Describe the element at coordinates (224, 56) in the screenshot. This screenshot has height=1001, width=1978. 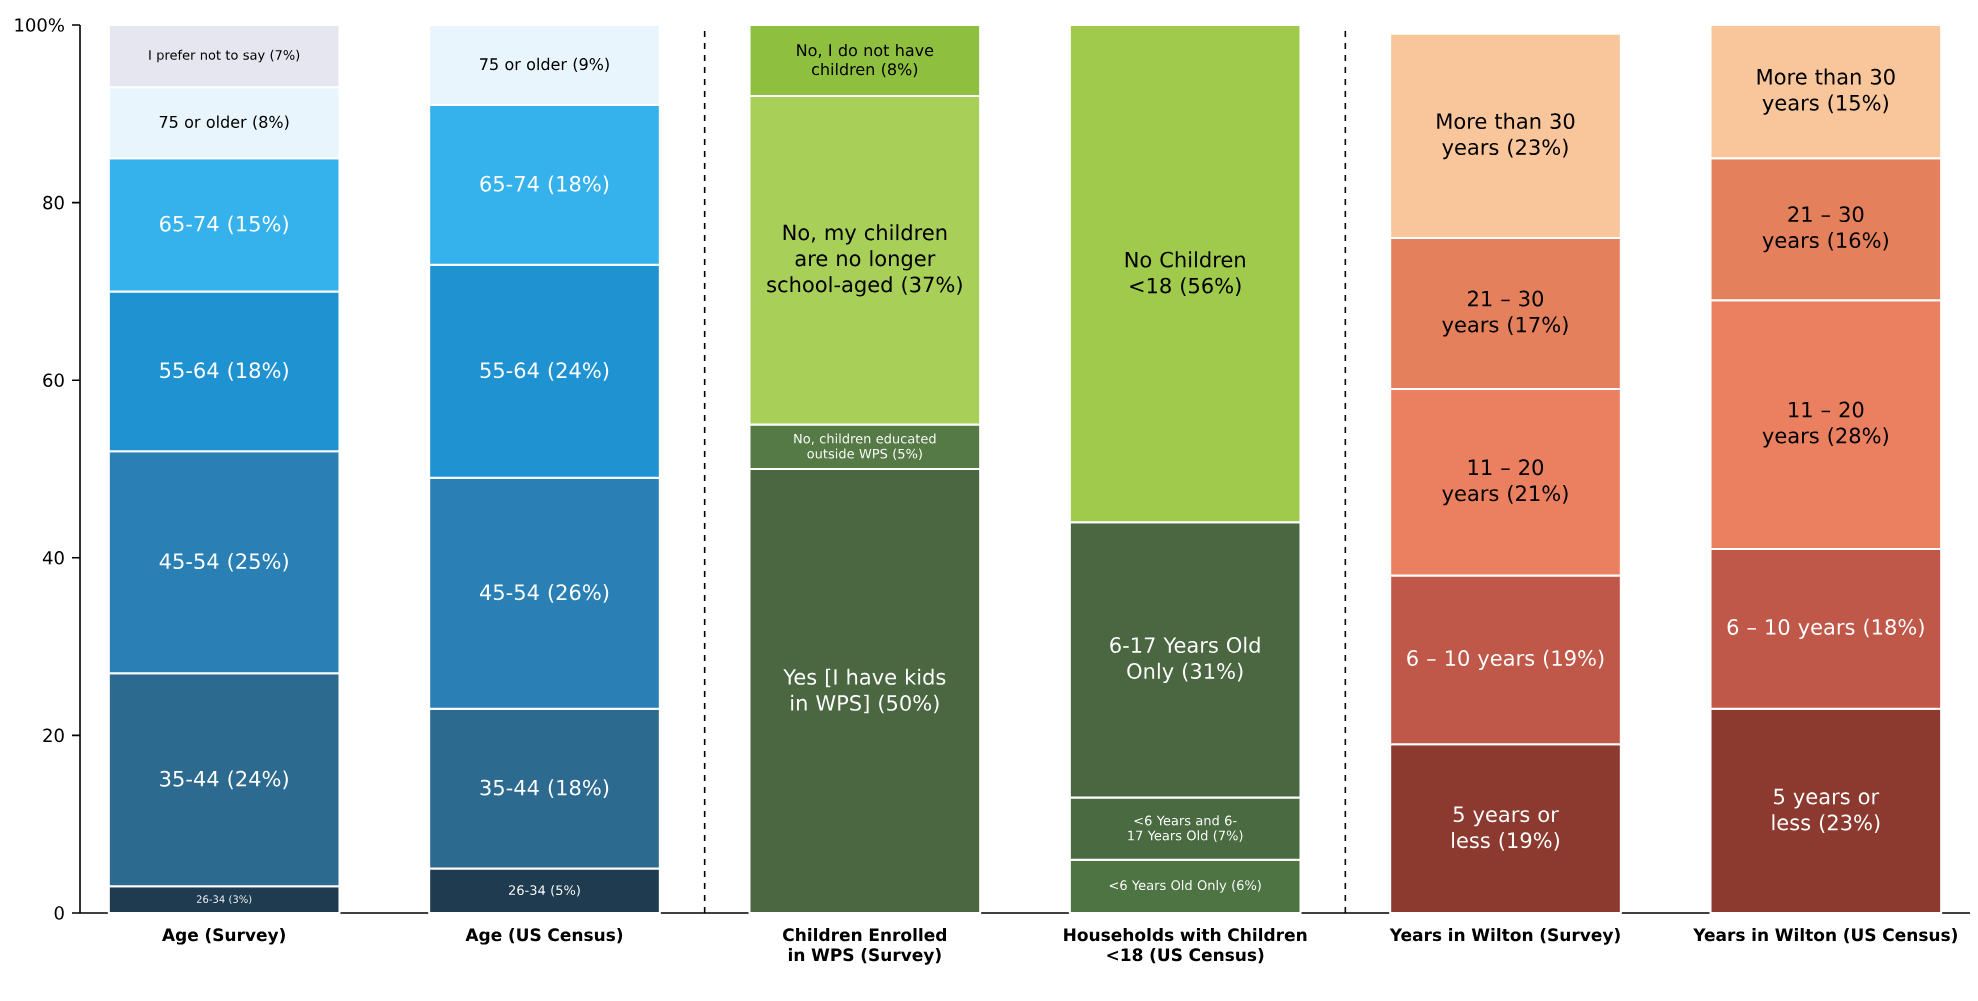
I see `data-label: I prefer not to say (7%)` at that location.